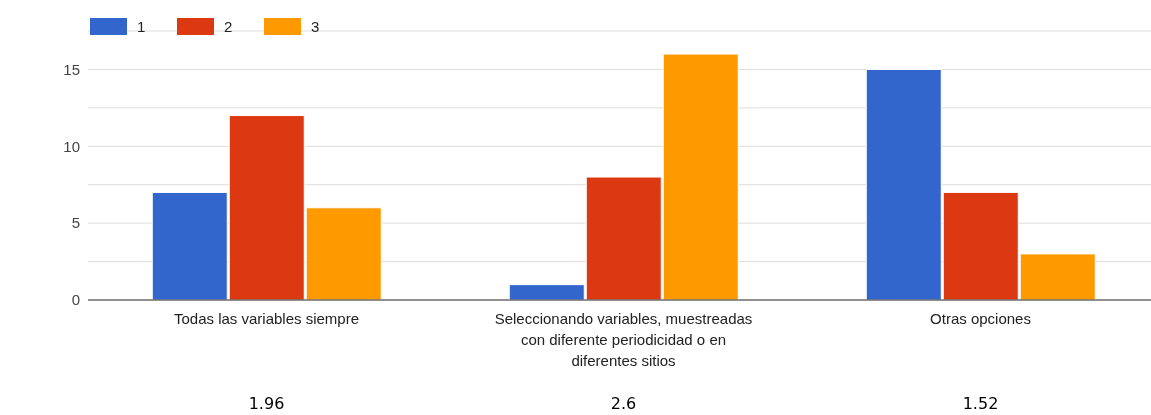 The height and width of the screenshot is (415, 1151). Describe the element at coordinates (623, 403) in the screenshot. I see `text: 2.6` at that location.